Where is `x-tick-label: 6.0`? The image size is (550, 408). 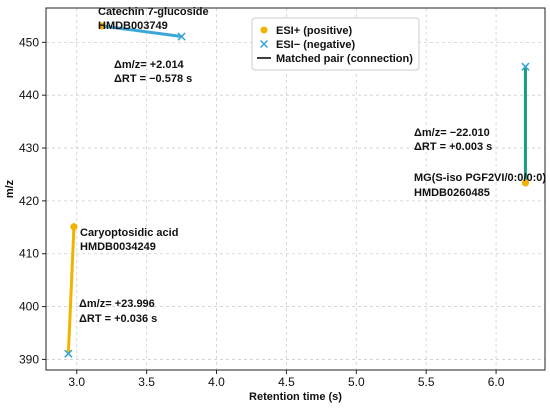
x-tick-label: 6.0 is located at coordinates (496, 382).